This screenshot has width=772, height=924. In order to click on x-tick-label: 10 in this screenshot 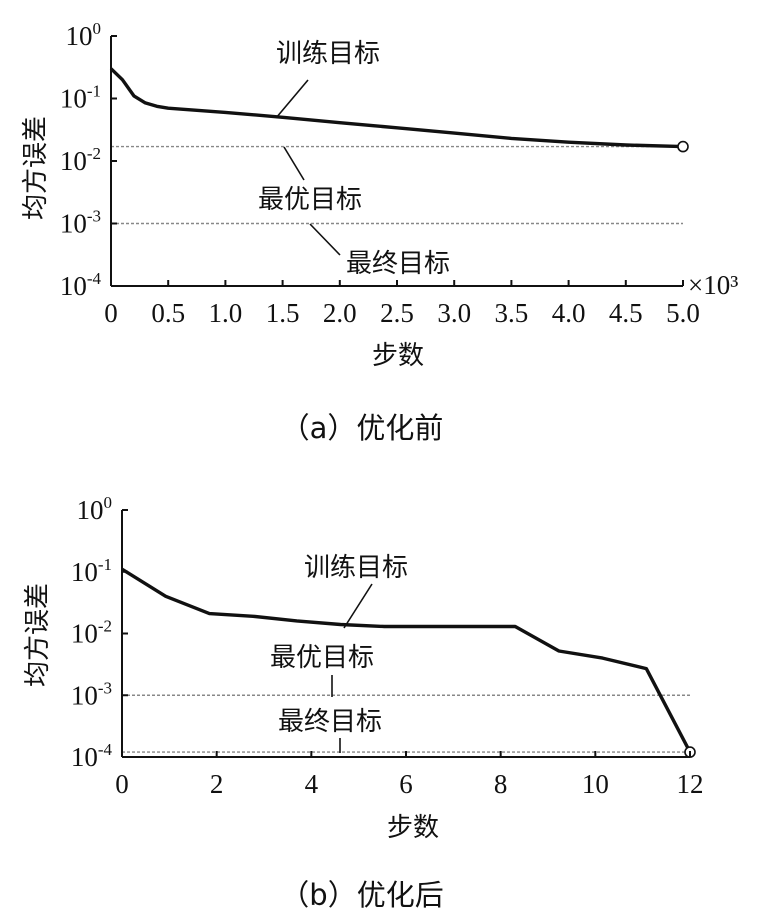, I will do `click(595, 784)`.